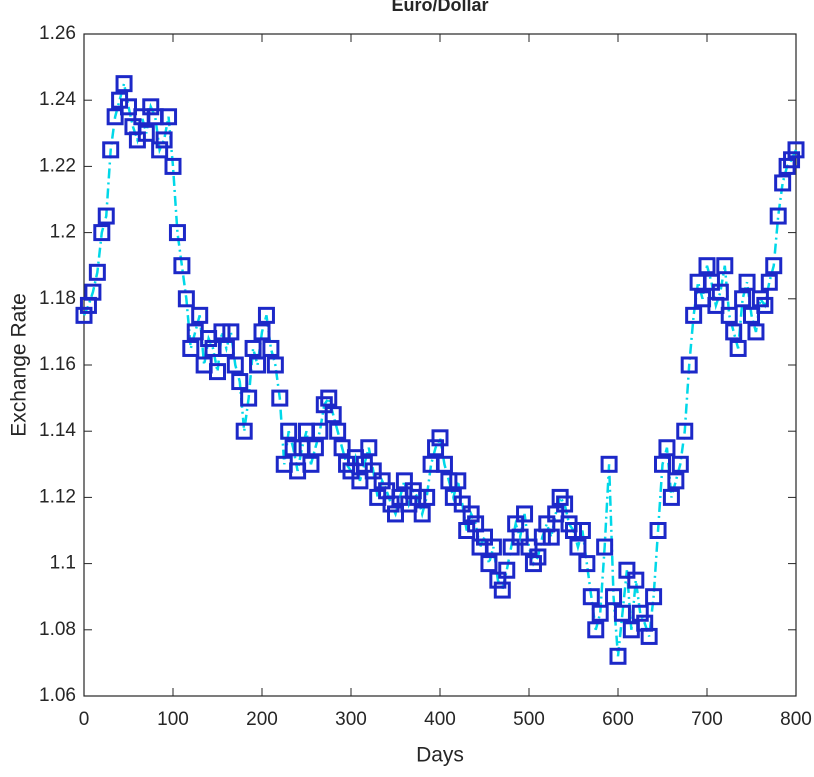 Image resolution: width=814 pixels, height=777 pixels. Describe the element at coordinates (19, 365) in the screenshot. I see `y-axis-label: Exchange Rate` at that location.